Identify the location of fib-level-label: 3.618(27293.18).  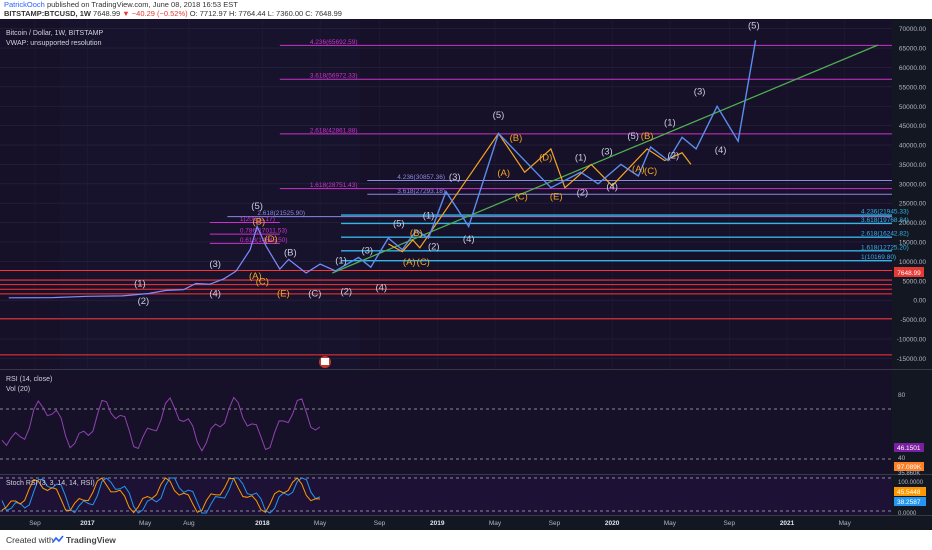
(421, 191).